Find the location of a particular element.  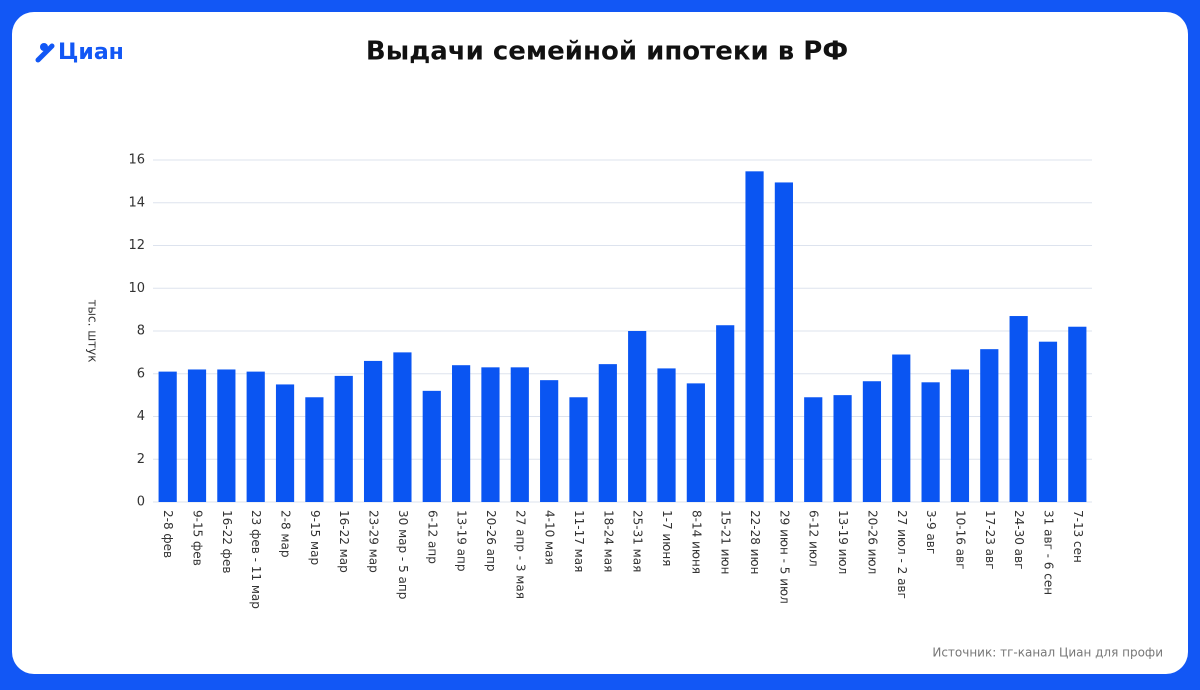

y-tick-label: 2 is located at coordinates (141, 459).